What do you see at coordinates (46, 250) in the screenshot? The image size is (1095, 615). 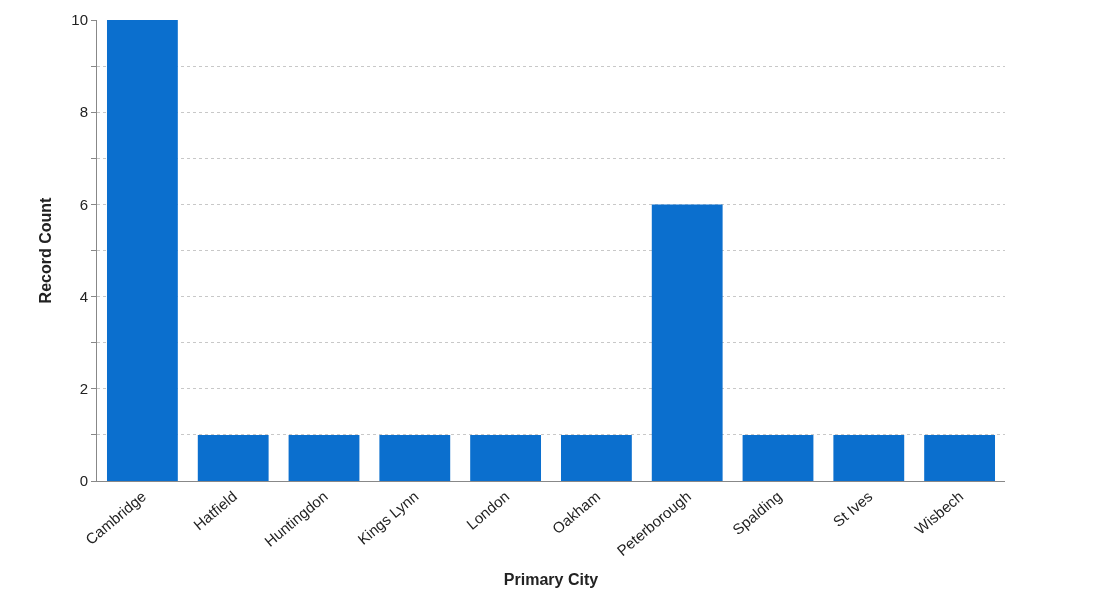 I see `y-axis-title: Record Count` at bounding box center [46, 250].